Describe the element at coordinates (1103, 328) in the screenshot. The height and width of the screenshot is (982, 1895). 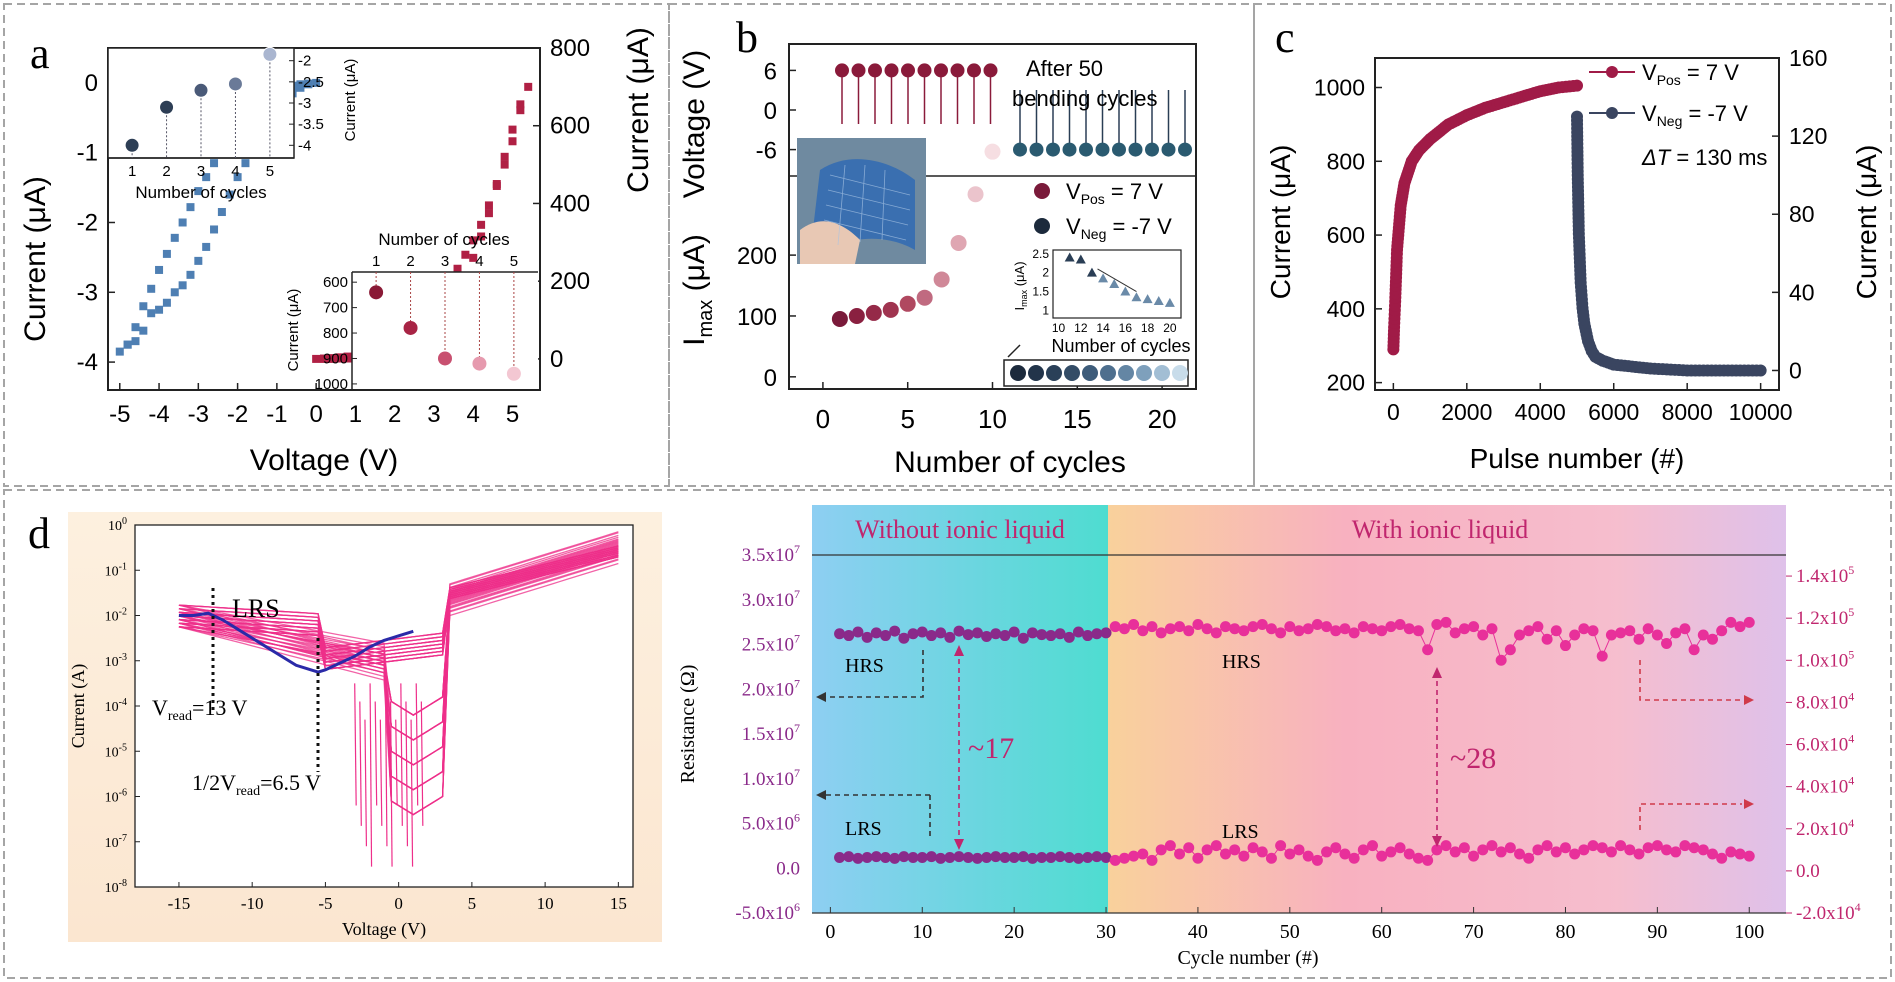
I see `inset-b-xtick-label: 14` at that location.